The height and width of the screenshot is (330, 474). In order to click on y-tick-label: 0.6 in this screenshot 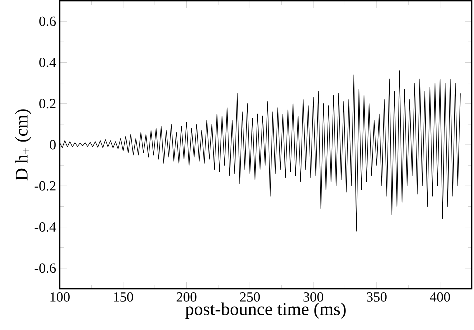, I will do `click(48, 21)`.